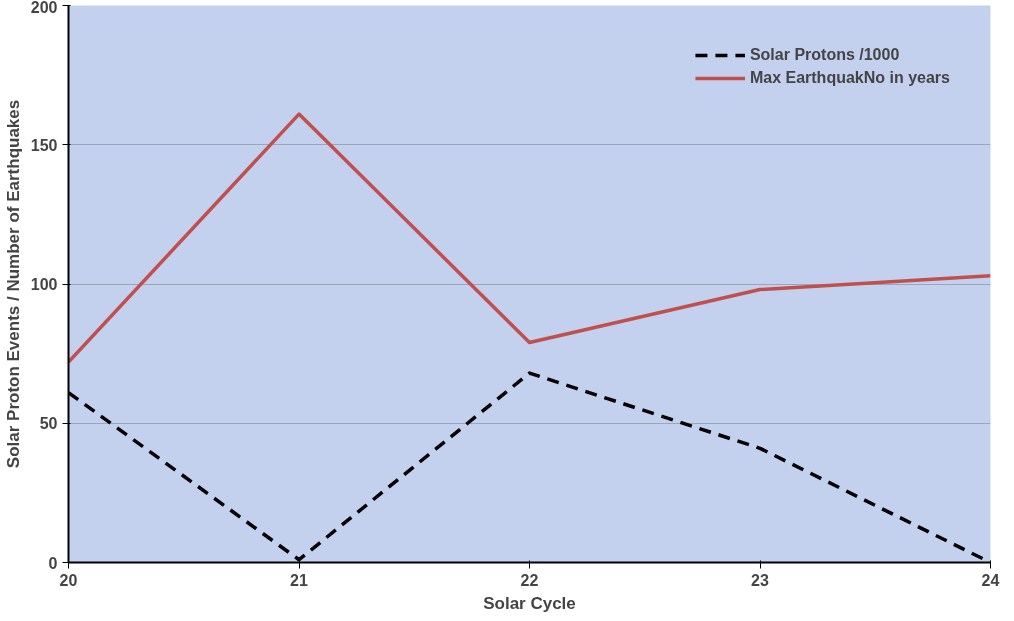 The height and width of the screenshot is (621, 1014). Describe the element at coordinates (529, 603) in the screenshot. I see `x-axis-title: Solar Cycle` at that location.